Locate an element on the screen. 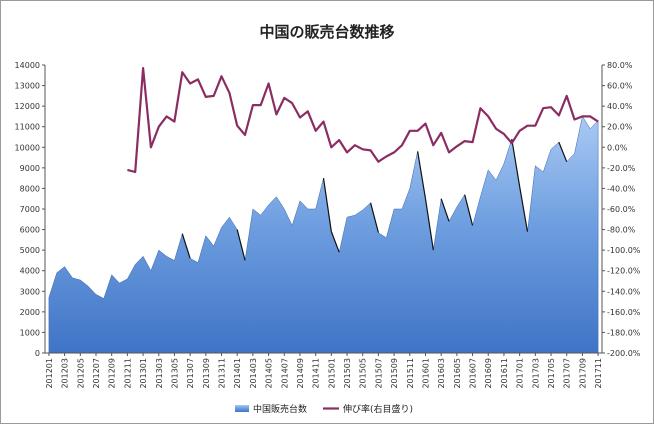 This screenshot has width=654, height=424. left-tick-label: 7000 is located at coordinates (30, 209).